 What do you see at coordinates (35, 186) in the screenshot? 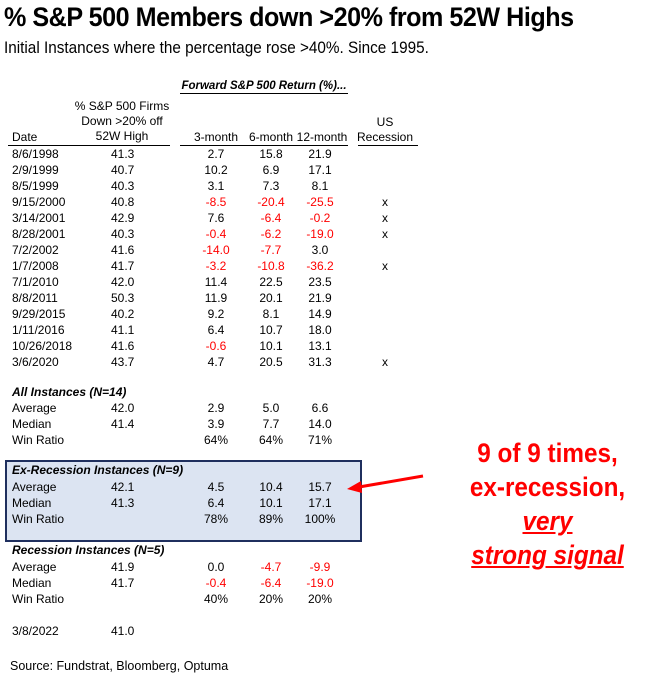
I see `cell-date: 8/5/1999` at bounding box center [35, 186].